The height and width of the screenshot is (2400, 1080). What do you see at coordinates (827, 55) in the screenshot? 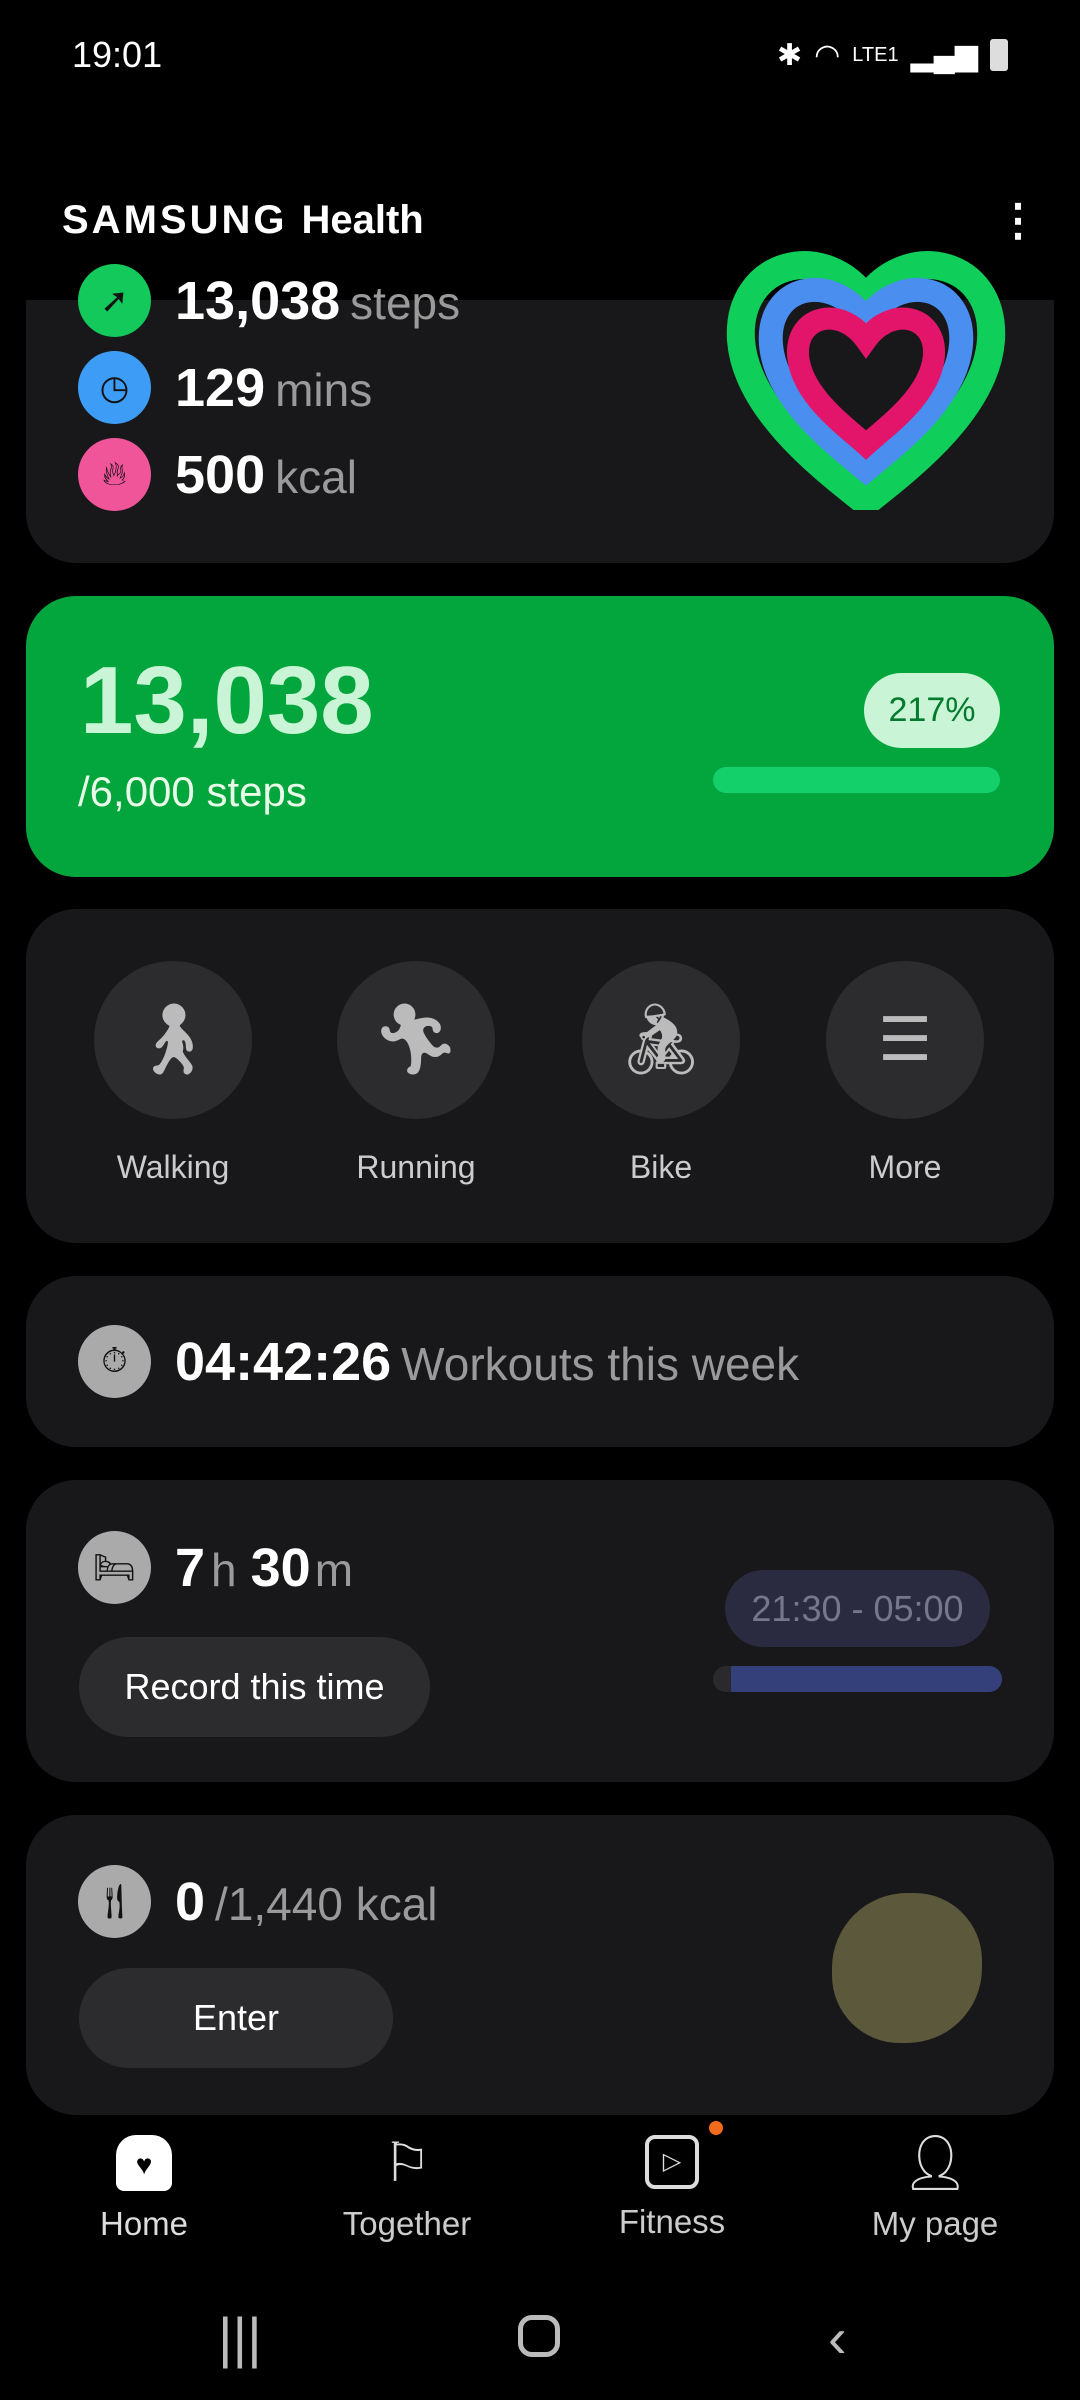
I see `wifi-icon: ◠` at bounding box center [827, 55].